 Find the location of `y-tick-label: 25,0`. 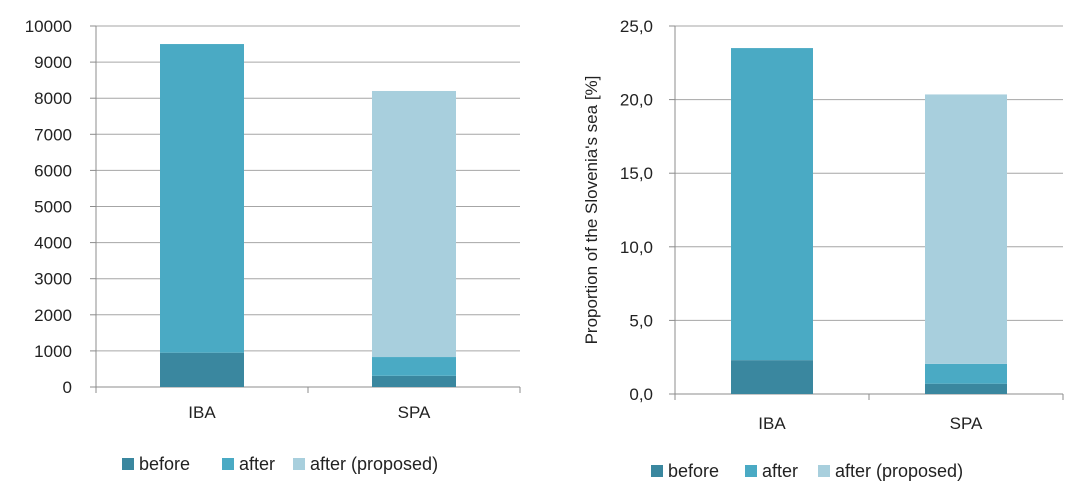

y-tick-label: 25,0 is located at coordinates (636, 26).